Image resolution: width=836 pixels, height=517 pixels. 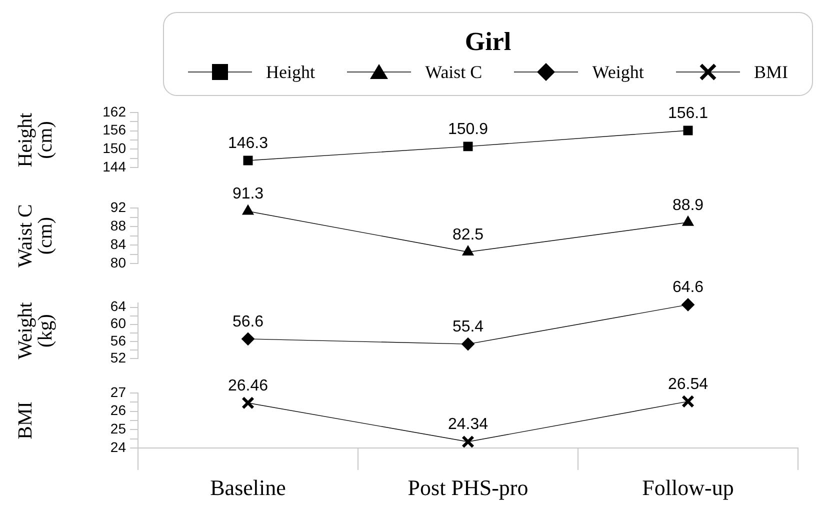 What do you see at coordinates (35, 331) in the screenshot?
I see `y-axis-title: Weight (kg)` at bounding box center [35, 331].